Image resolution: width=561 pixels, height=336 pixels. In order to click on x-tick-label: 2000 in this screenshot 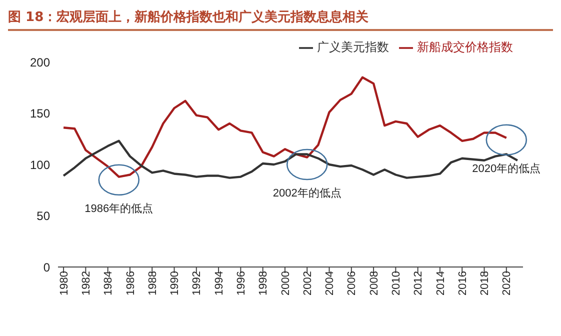, I will do `click(286, 283)`.